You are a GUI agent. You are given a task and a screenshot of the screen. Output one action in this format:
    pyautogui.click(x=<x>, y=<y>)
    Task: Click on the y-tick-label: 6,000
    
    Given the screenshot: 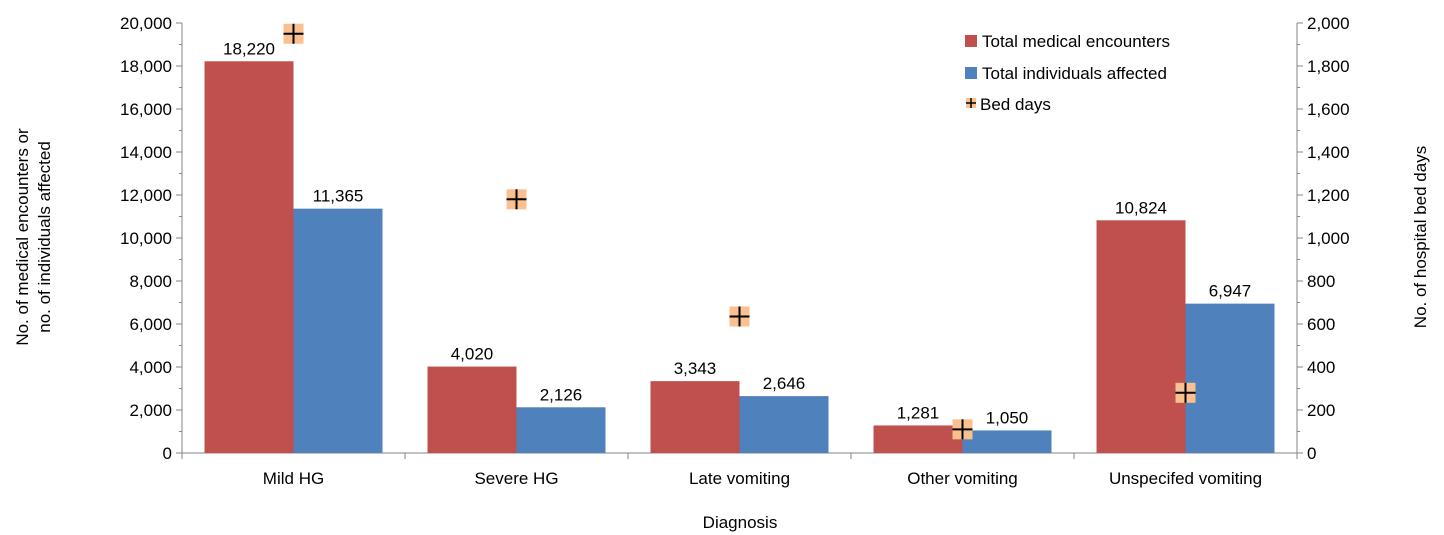 What is the action you would take?
    pyautogui.click(x=150, y=324)
    